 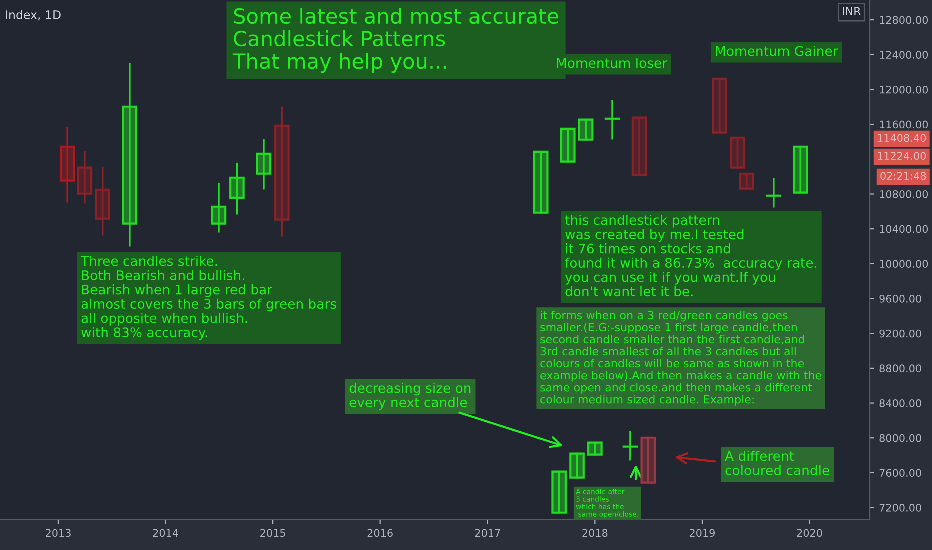 What do you see at coordinates (273, 533) in the screenshot?
I see `x-tick-label: 2015` at bounding box center [273, 533].